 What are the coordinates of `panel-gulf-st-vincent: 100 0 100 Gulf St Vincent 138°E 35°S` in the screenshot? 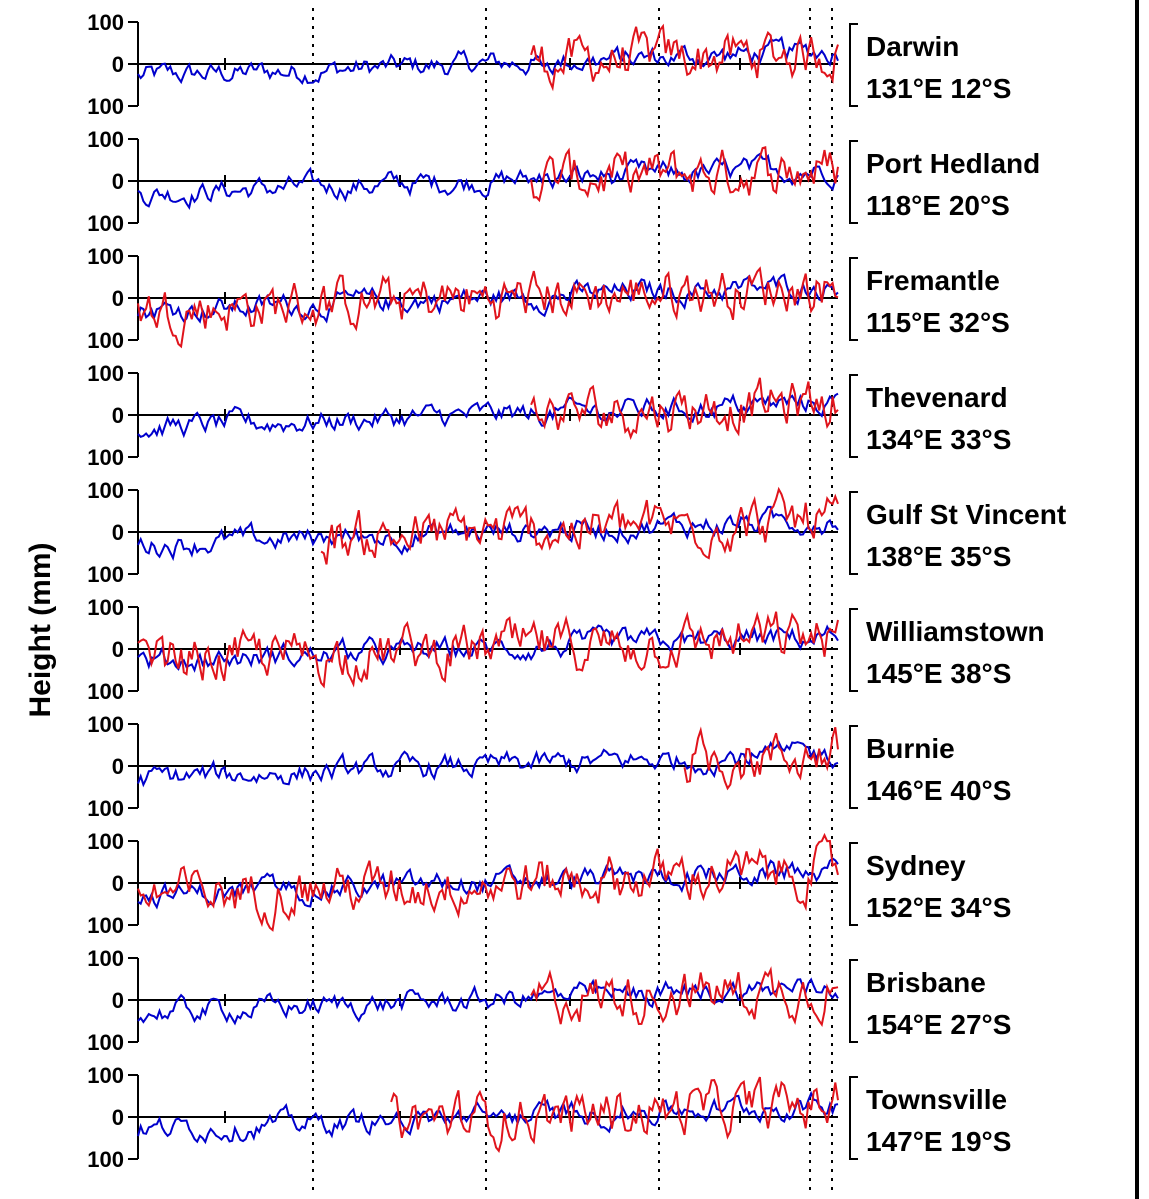 It's located at (576, 532).